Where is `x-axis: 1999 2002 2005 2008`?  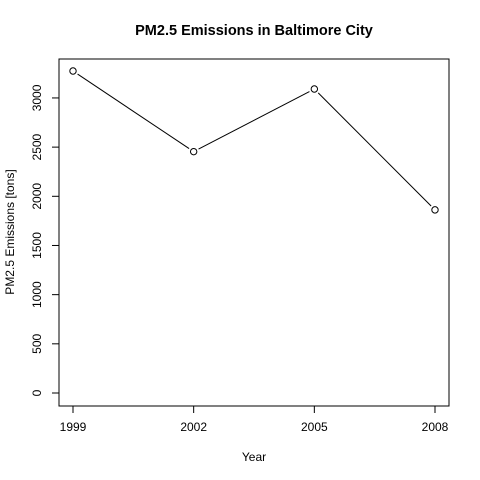
x-axis: 1999 2002 2005 2008 is located at coordinates (254, 419).